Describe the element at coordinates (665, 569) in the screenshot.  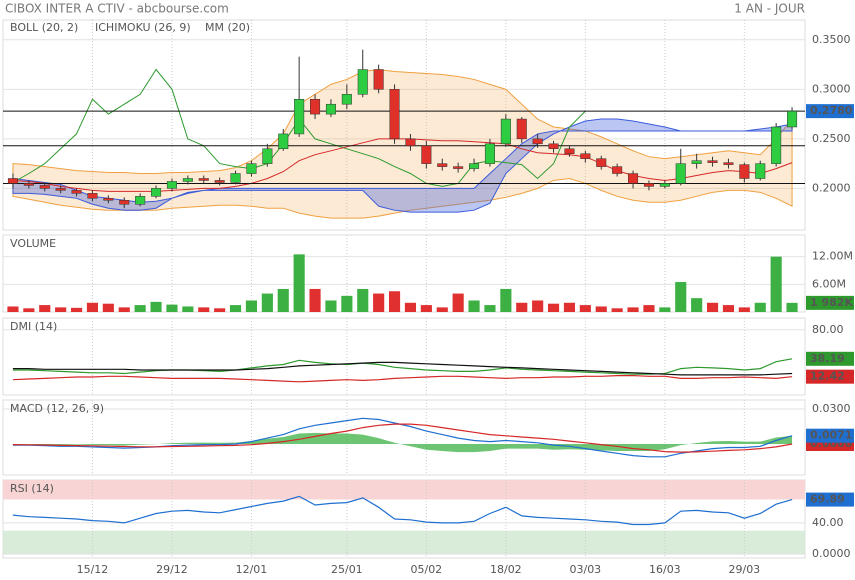
I see `x-tick-label: 16/03` at that location.